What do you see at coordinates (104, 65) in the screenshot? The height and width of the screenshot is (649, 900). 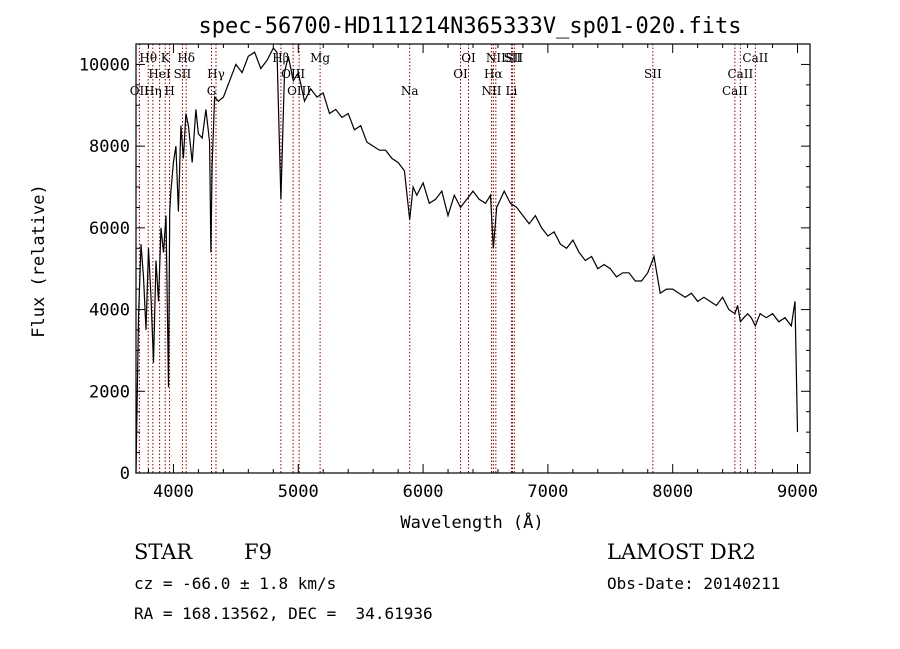 I see `y-tick-label: 10000` at bounding box center [104, 65].